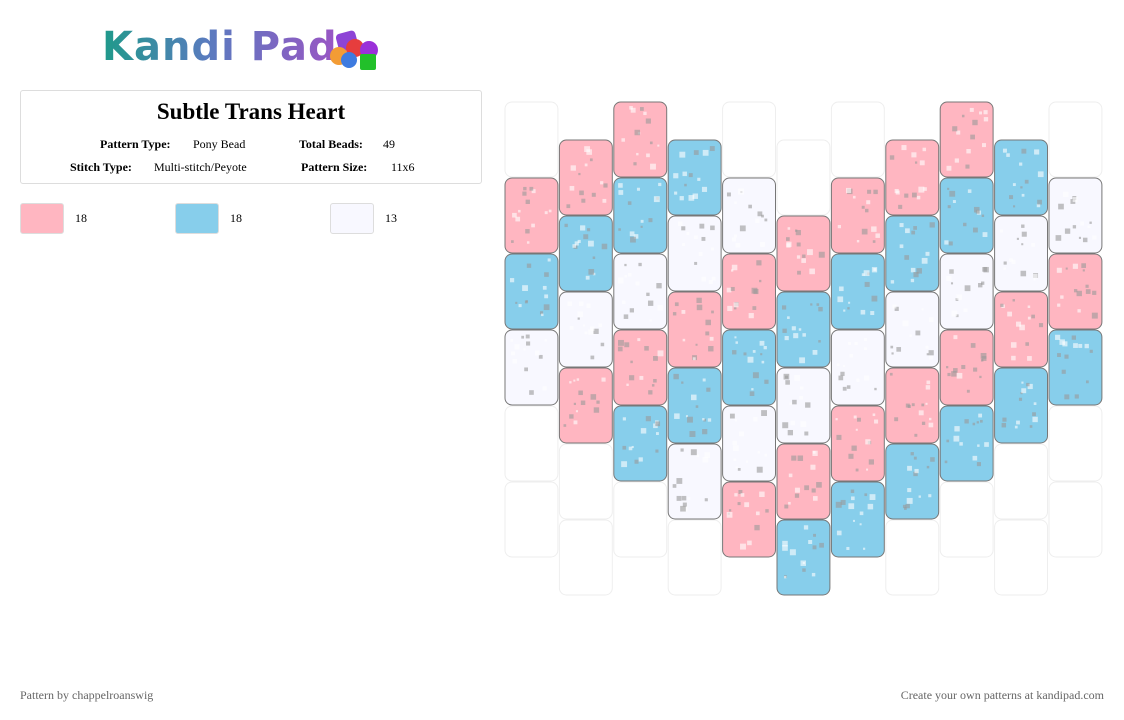 The height and width of the screenshot is (720, 1124). Describe the element at coordinates (1002, 695) in the screenshot. I see `footer-link: Create your own patterns at kandipad.com` at that location.